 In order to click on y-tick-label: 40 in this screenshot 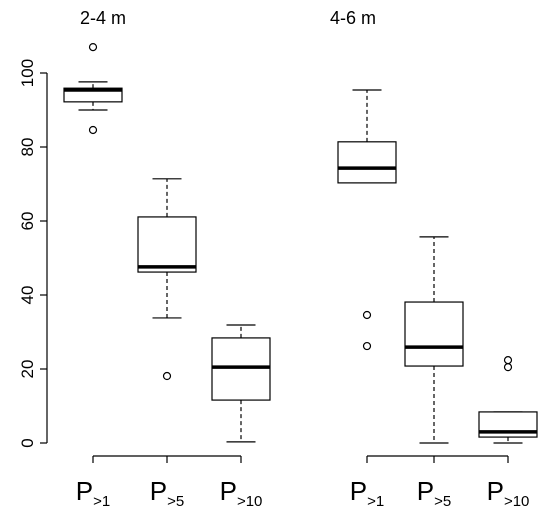, I will do `click(27, 295)`.